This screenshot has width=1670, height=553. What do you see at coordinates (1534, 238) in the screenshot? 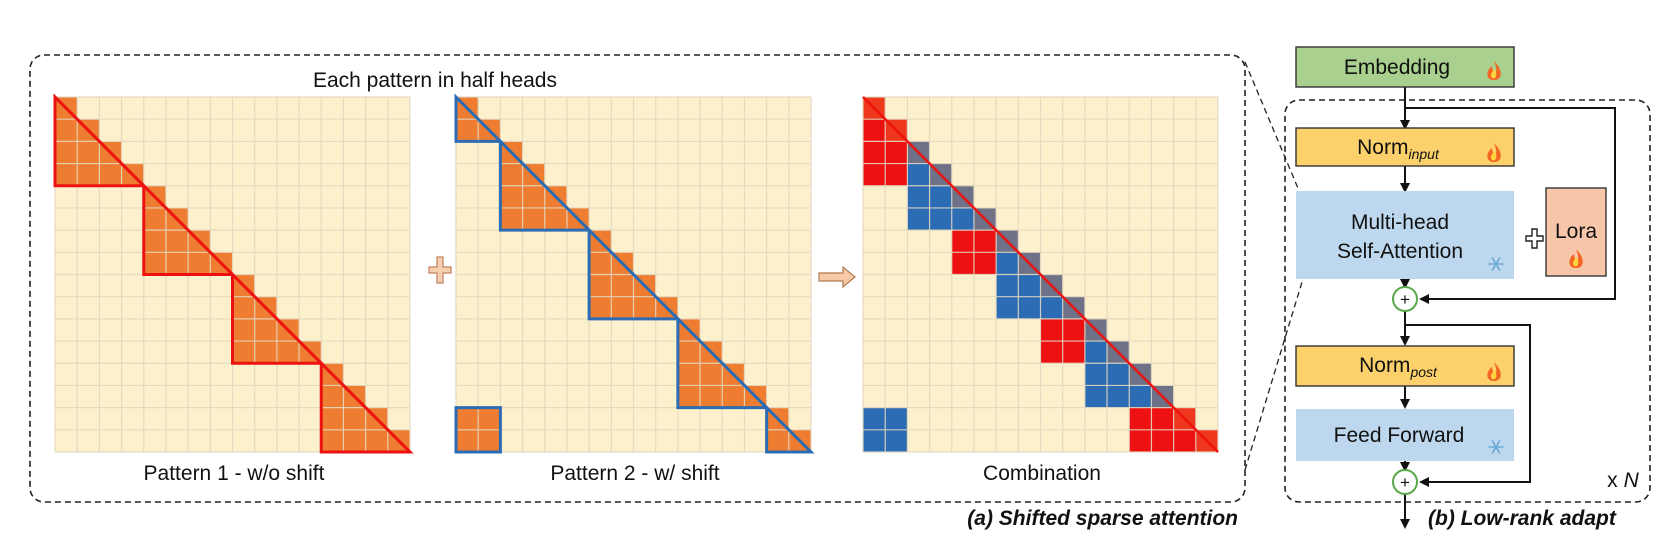
I see `combine-plus-icon` at bounding box center [1534, 238].